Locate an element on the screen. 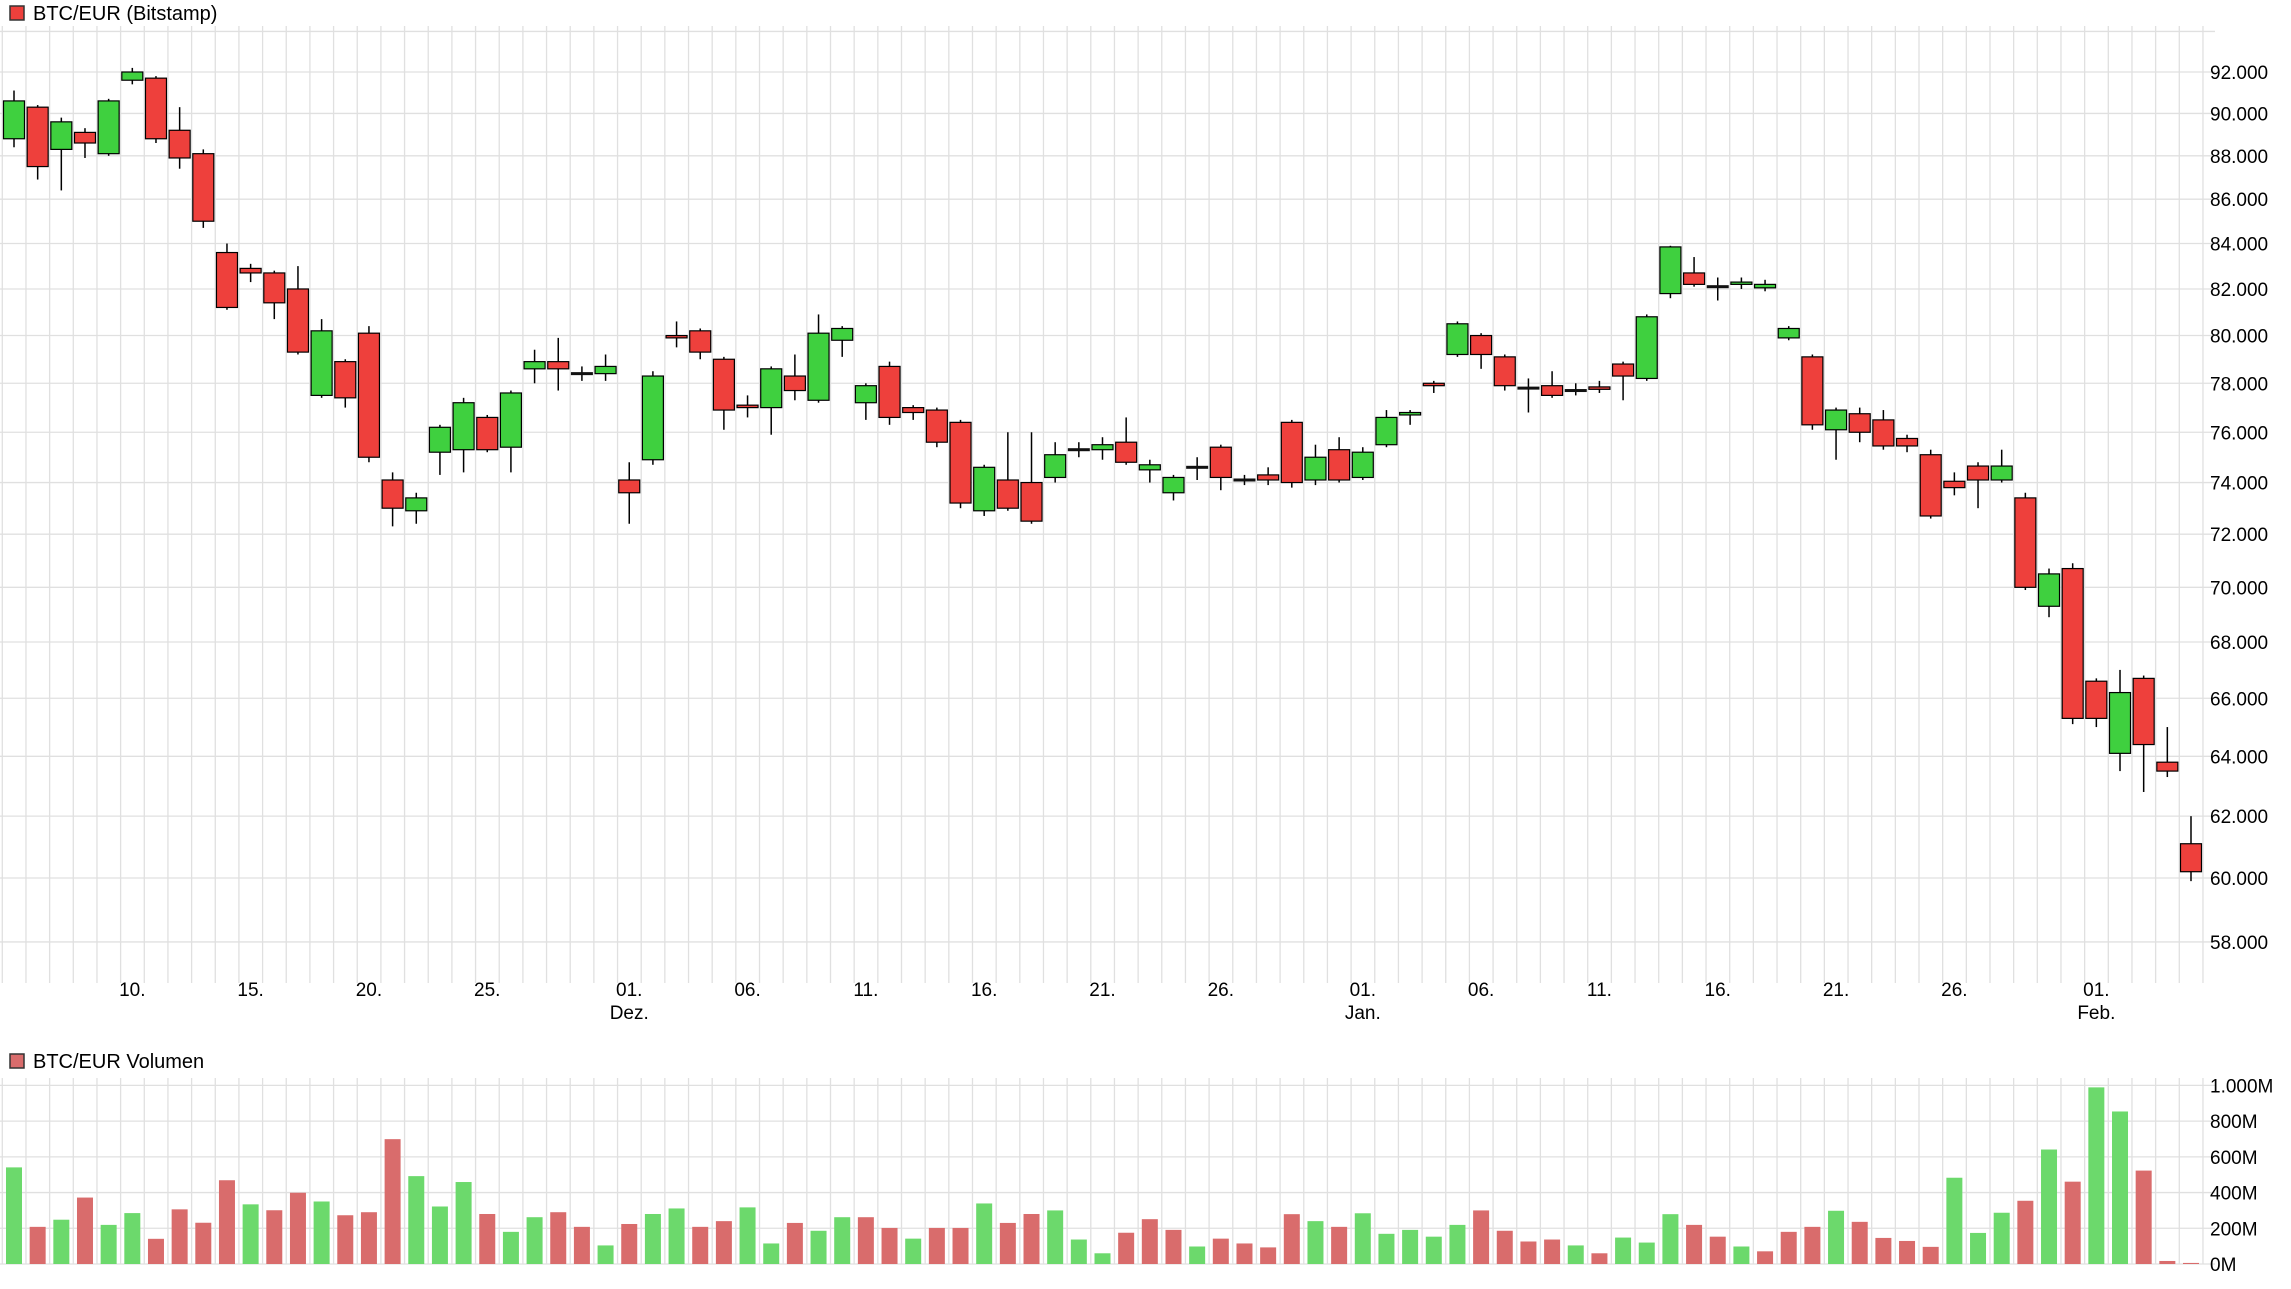  date-tick-label: 26. is located at coordinates (1221, 990).